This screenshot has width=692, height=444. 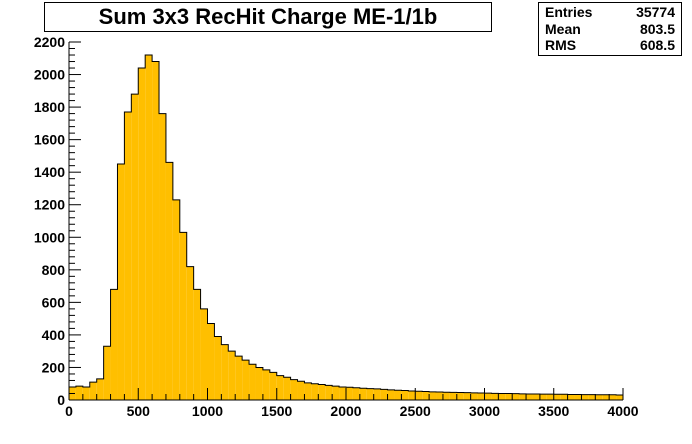 I want to click on stats-value: 803.5, so click(x=657, y=28).